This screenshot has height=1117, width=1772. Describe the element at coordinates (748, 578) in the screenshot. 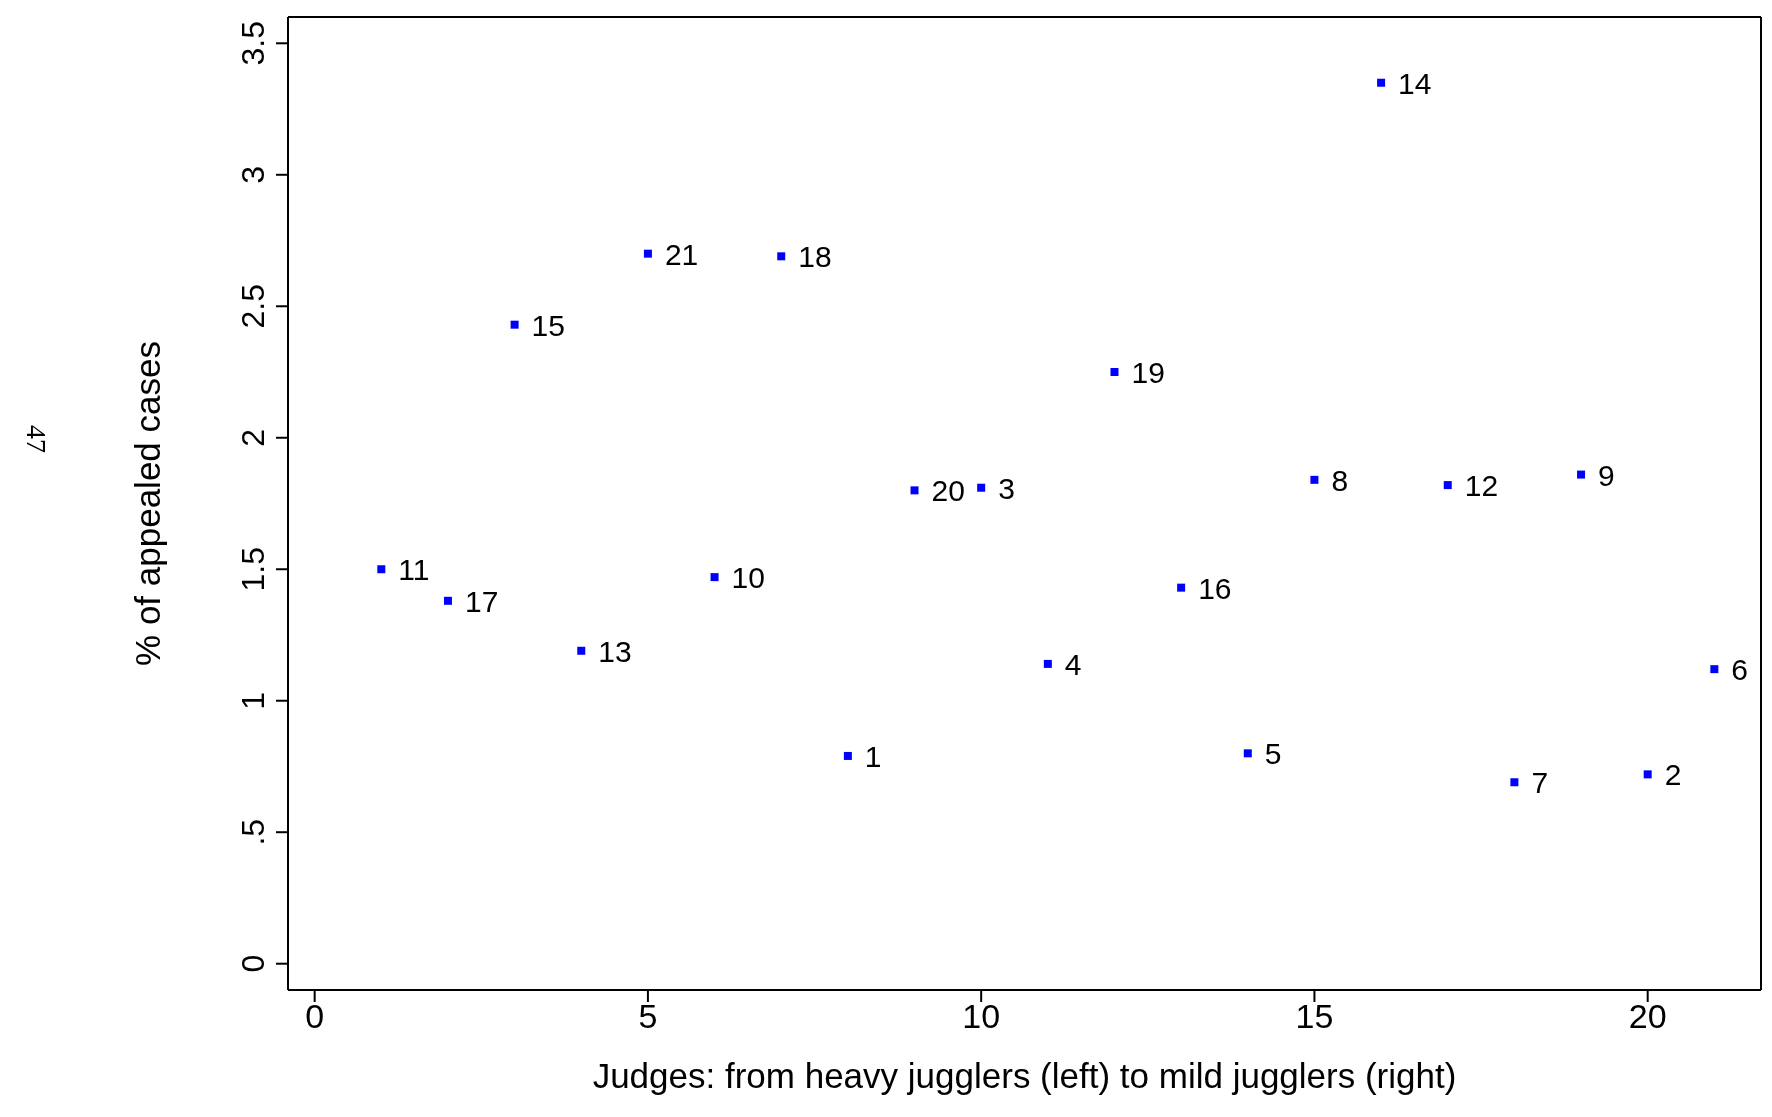

I see `annotation: 10` at that location.